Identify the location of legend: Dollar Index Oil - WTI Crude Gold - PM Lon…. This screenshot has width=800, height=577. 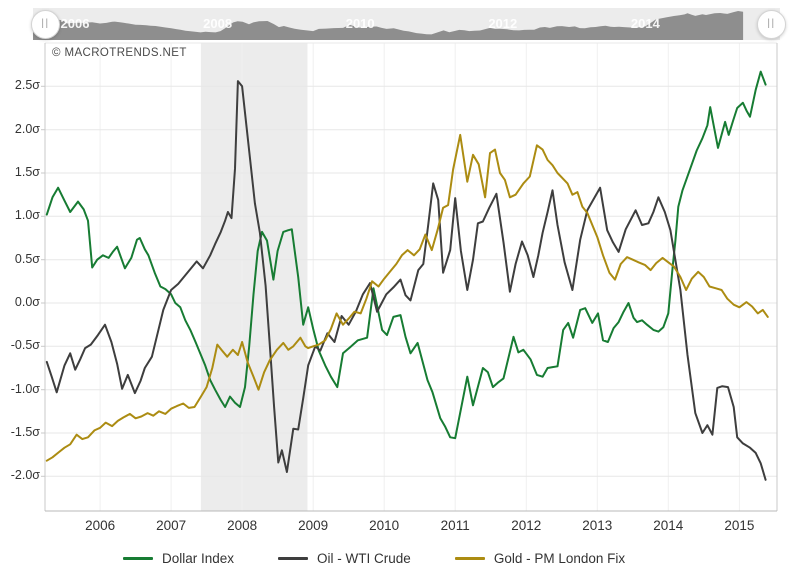
(374, 558).